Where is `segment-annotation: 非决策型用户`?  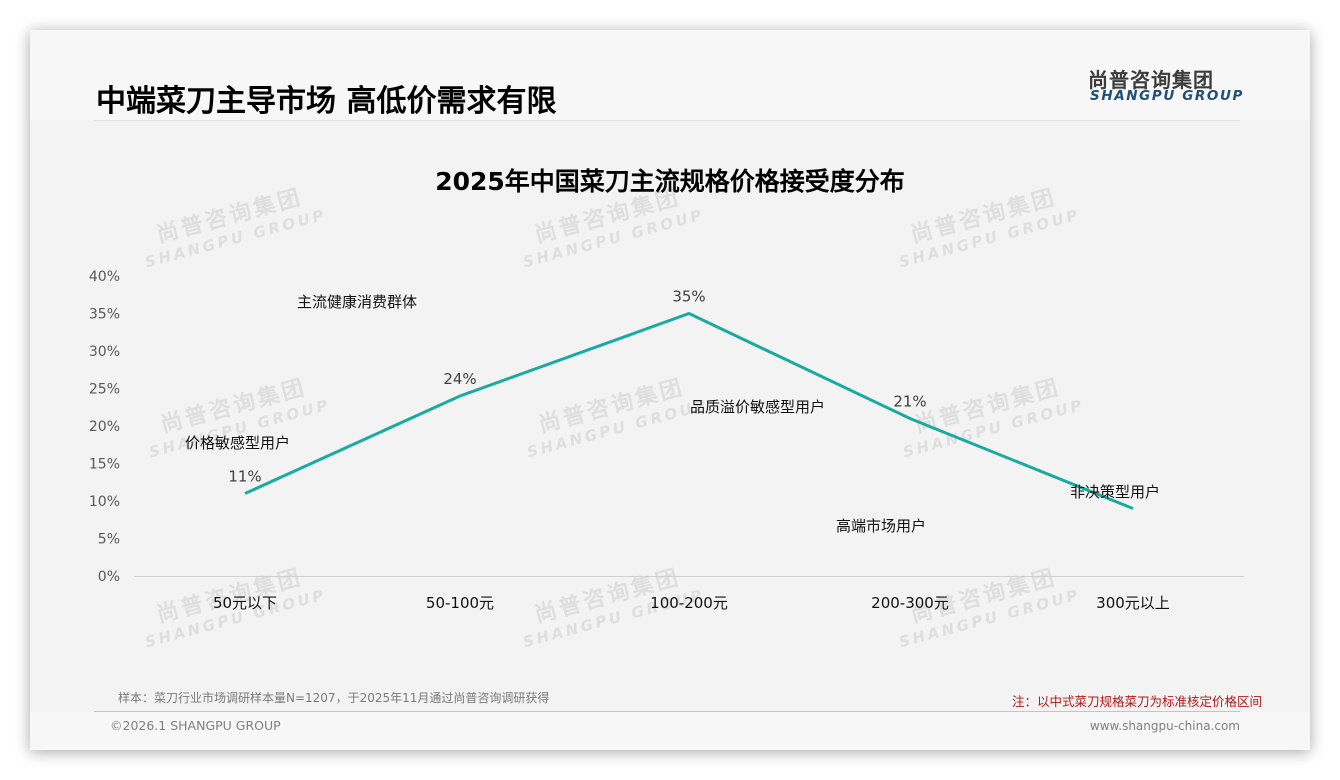
segment-annotation: 非决策型用户 is located at coordinates (1115, 492).